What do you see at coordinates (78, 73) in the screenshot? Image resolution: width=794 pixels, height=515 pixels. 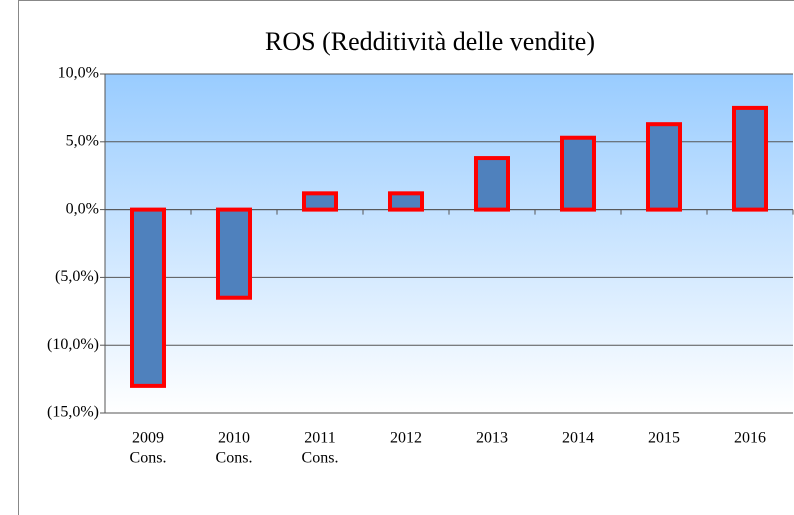 I see `y-tick-label: 10,0%` at bounding box center [78, 73].